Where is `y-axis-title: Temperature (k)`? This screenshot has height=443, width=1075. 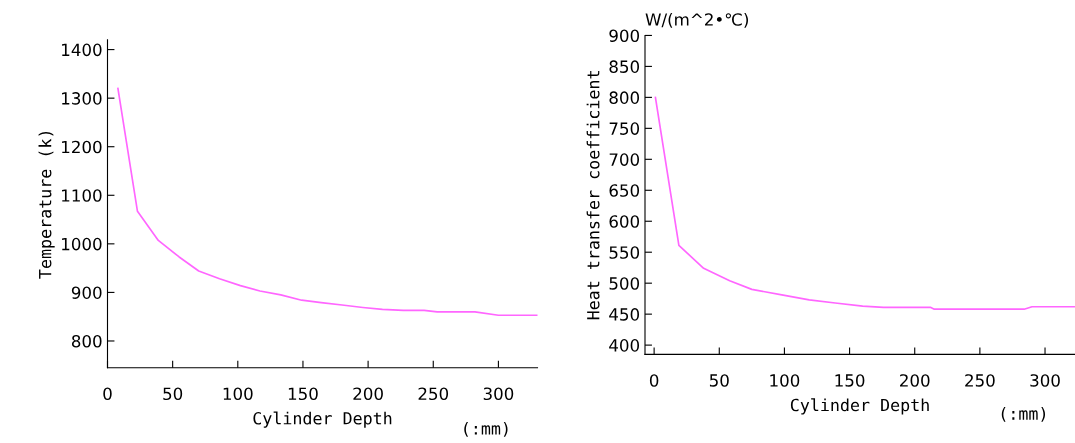 y-axis-title: Temperature (k) is located at coordinates (46, 205).